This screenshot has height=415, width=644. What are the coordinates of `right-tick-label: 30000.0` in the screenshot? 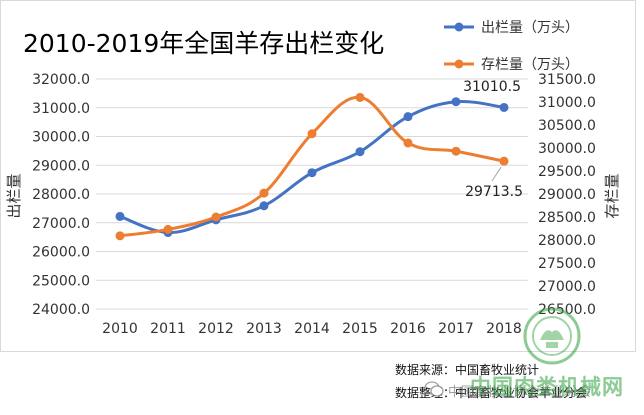 It's located at (567, 149).